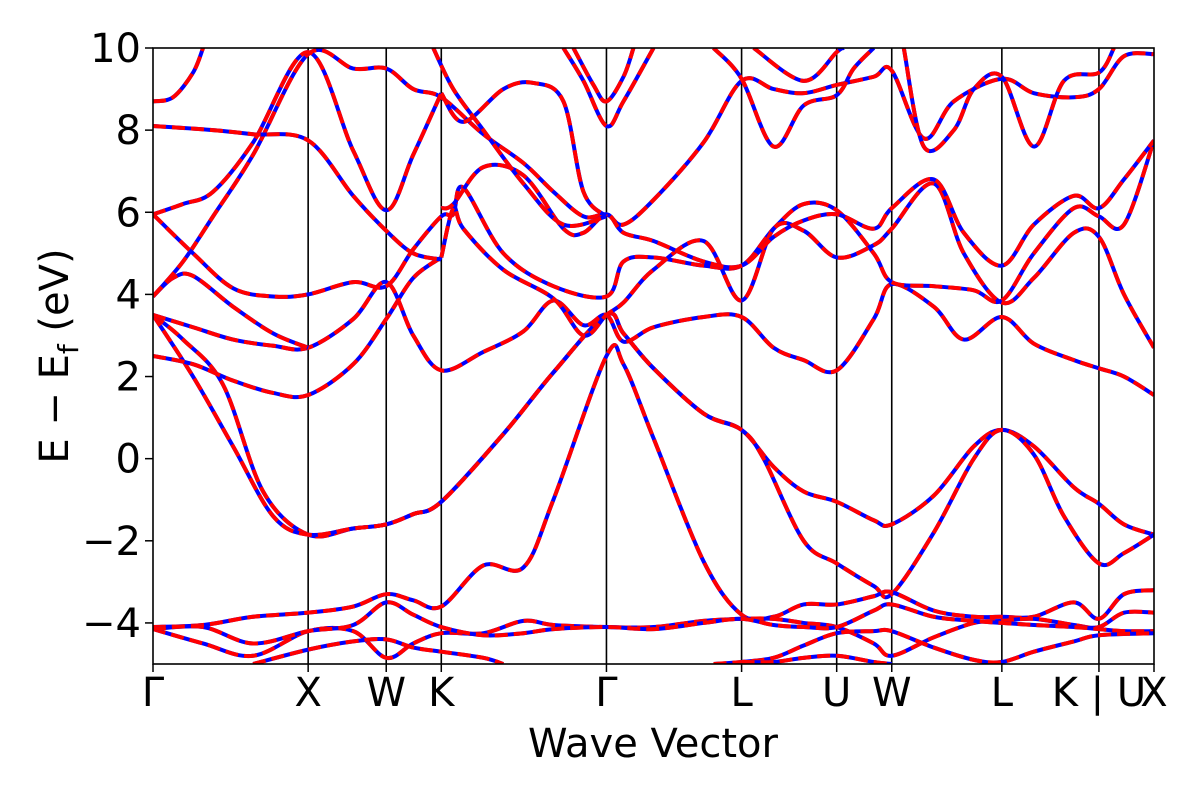 This screenshot has width=1200, height=800. I want to click on y-tick-label: −2, so click(111, 542).